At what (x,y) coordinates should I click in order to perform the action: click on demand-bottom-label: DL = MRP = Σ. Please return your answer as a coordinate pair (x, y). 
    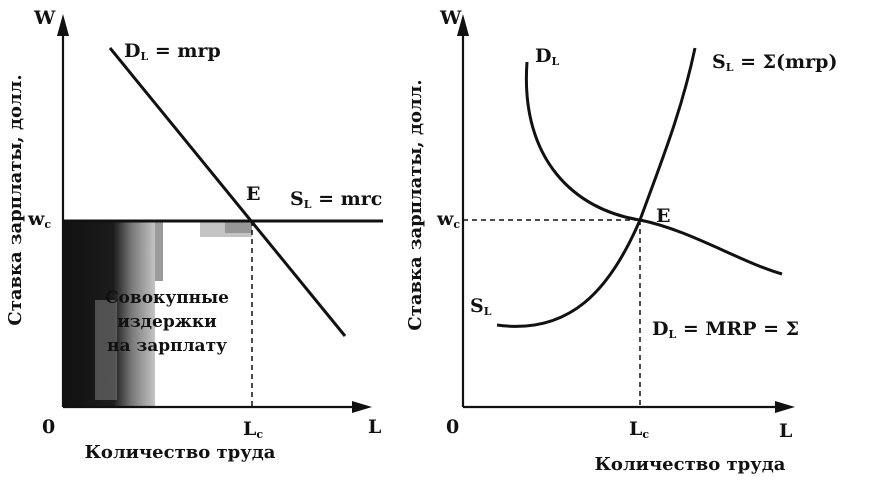
    Looking at the image, I should click on (725, 329).